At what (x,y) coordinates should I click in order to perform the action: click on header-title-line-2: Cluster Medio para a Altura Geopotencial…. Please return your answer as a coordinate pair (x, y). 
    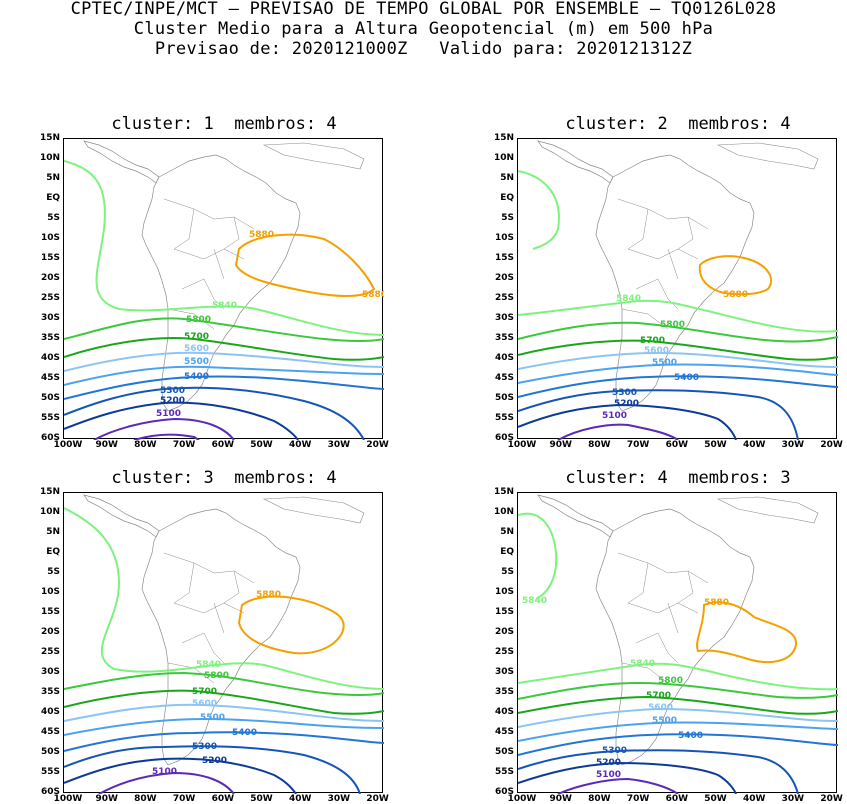
    Looking at the image, I should click on (423, 29).